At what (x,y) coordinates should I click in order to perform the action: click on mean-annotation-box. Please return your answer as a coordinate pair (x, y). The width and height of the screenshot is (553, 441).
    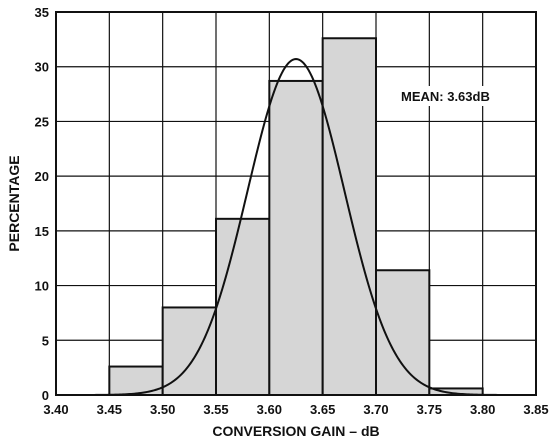
    Looking at the image, I should click on (447, 96).